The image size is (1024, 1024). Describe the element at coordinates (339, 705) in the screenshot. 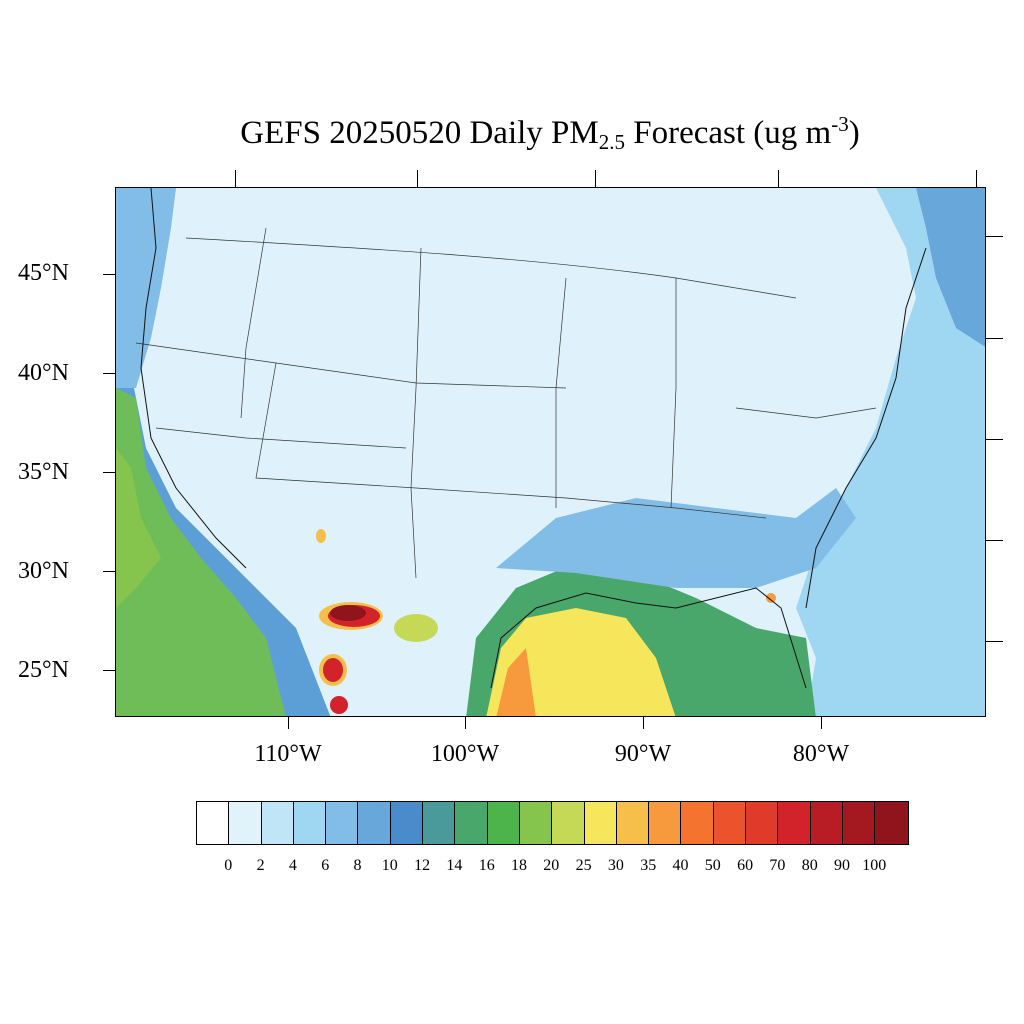

I see `mexico-plume3-core` at that location.